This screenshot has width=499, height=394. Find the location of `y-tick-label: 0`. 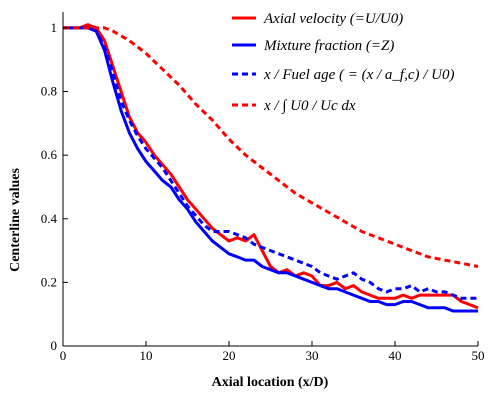

y-tick-label: 0 is located at coordinates (54, 345).